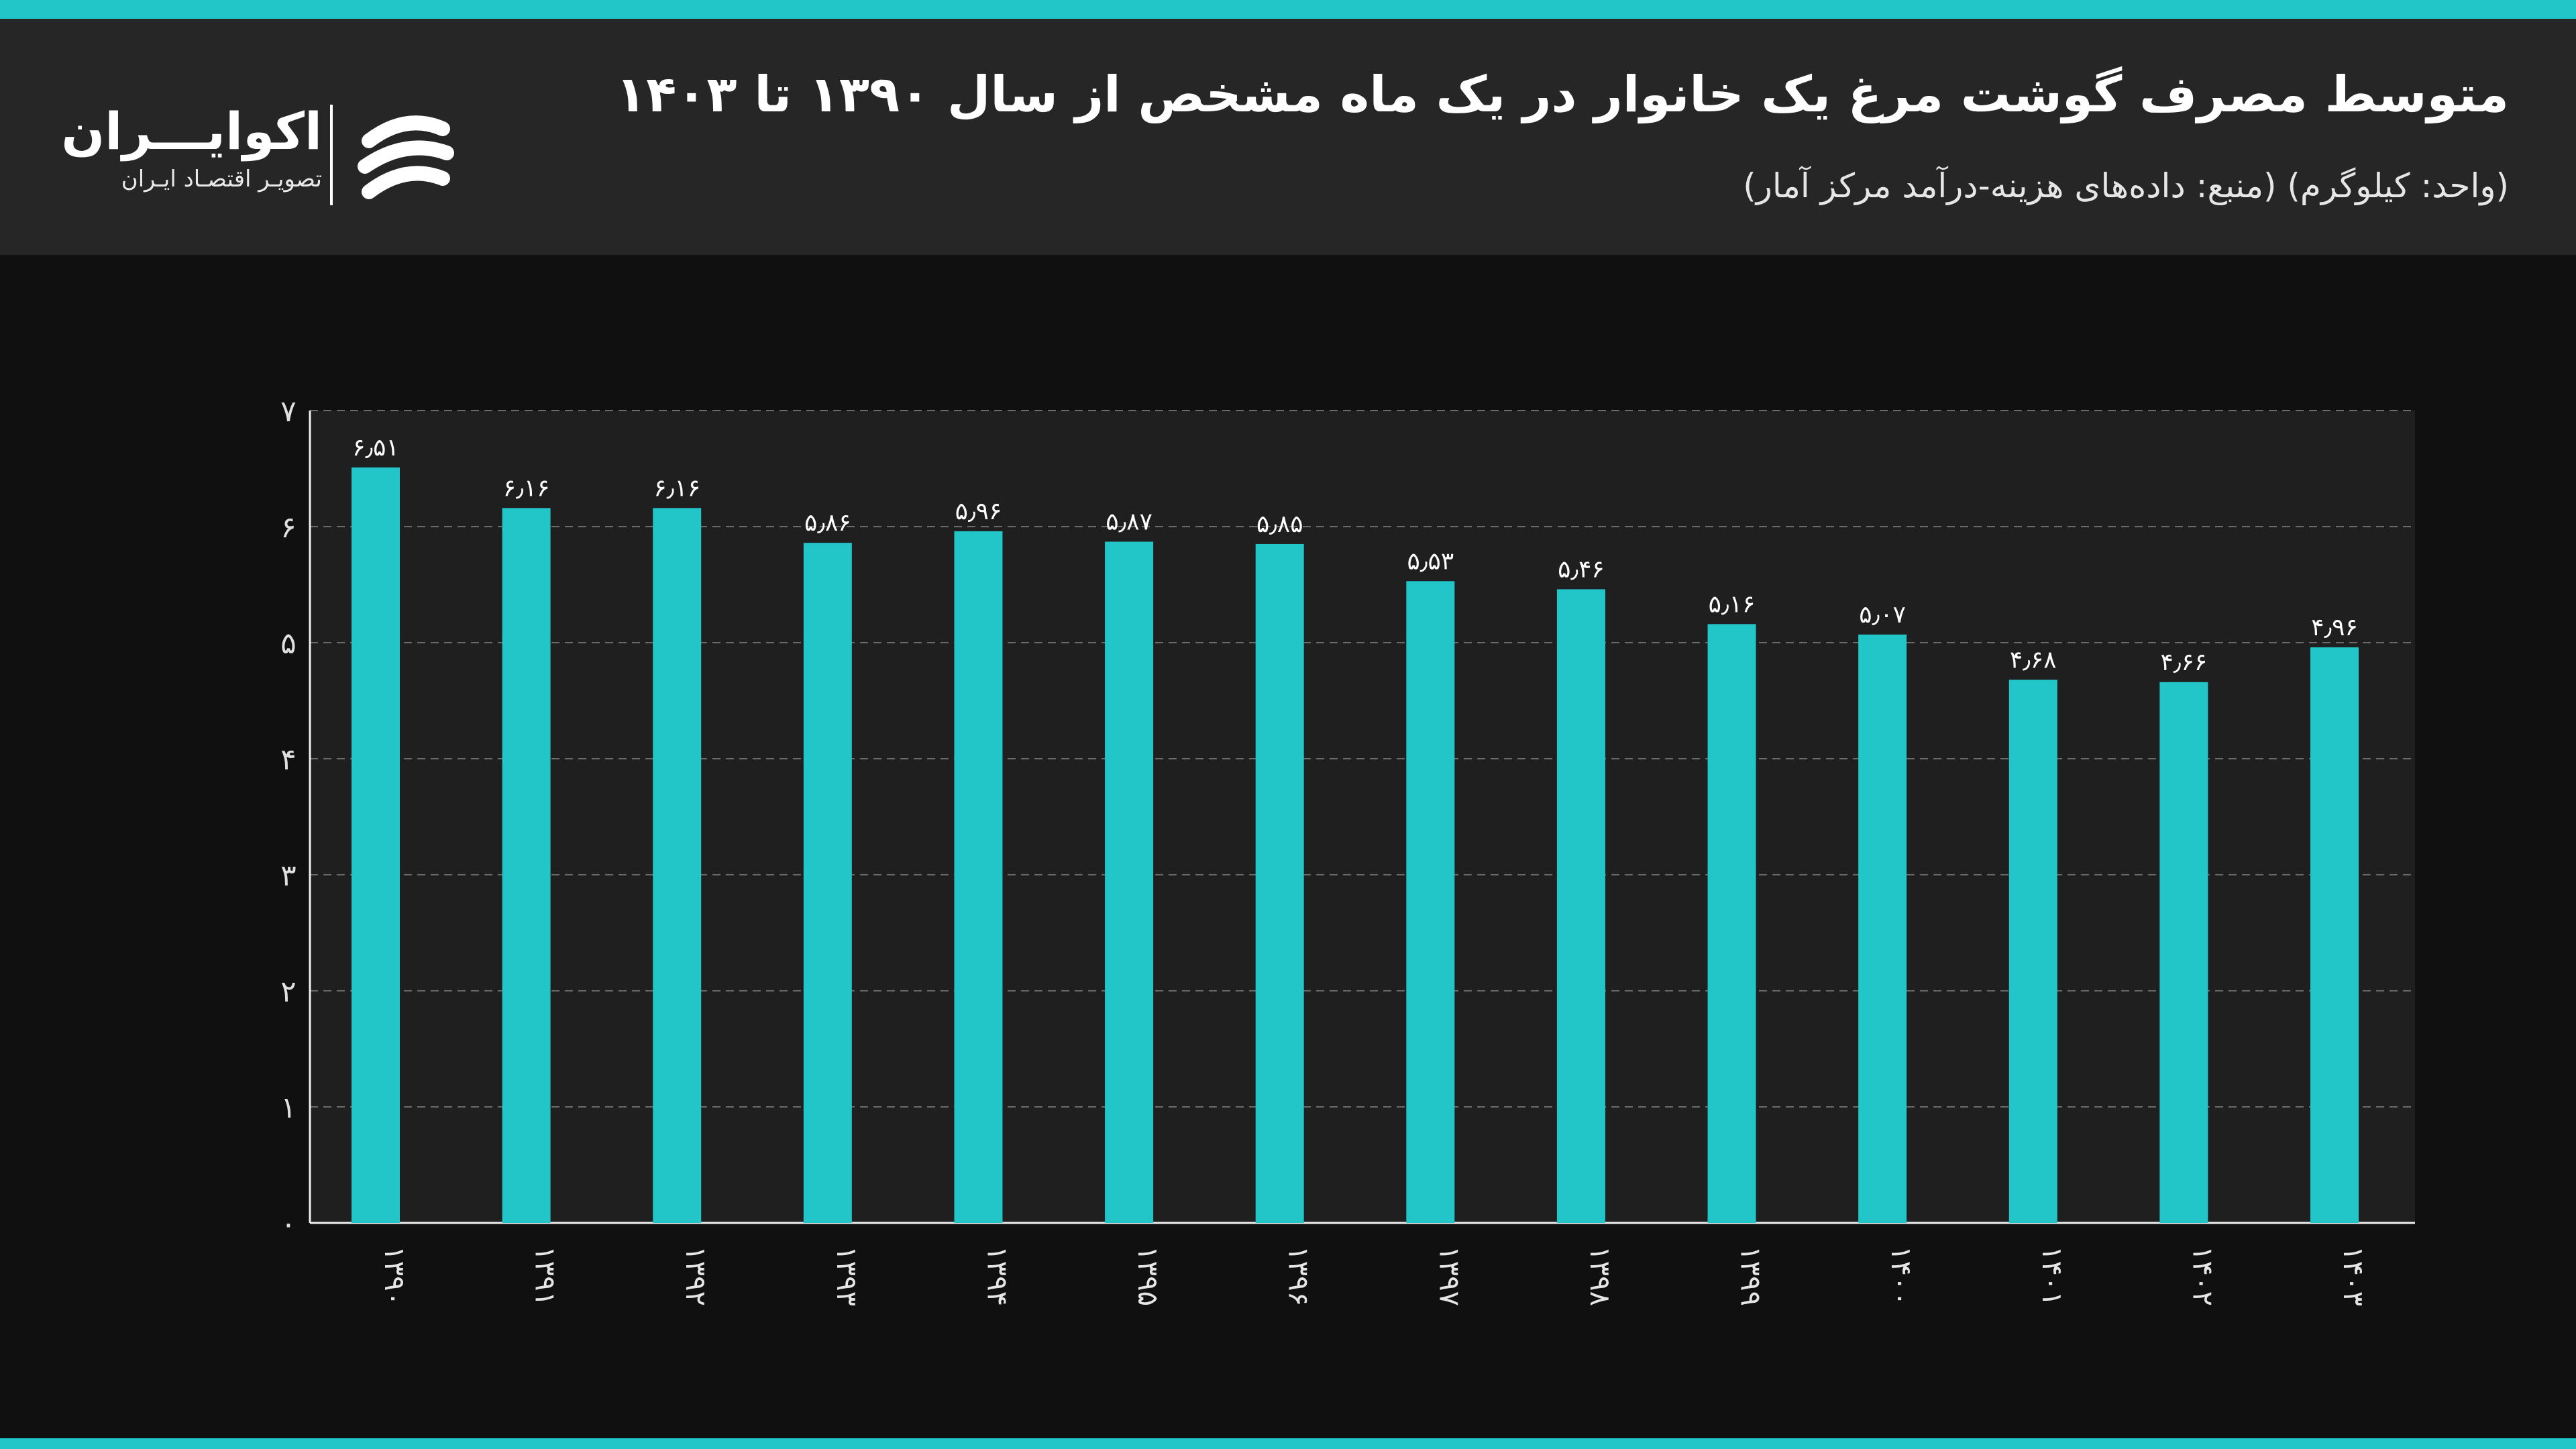 The height and width of the screenshot is (1449, 2576). I want to click on x-tick-label: ۱۳۹۷, so click(1449, 1276).